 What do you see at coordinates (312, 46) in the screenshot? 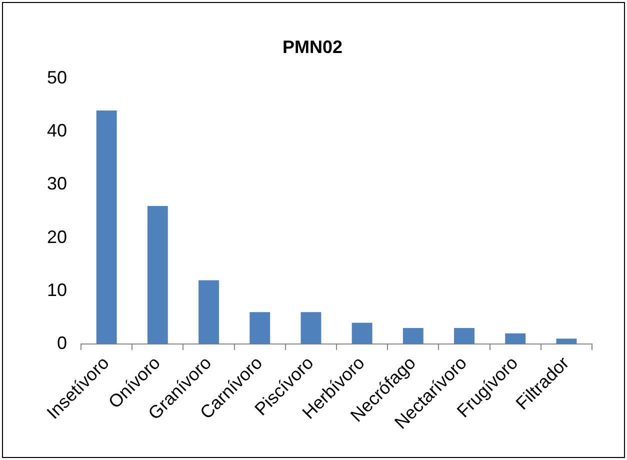
I see `chart-title: PMN02` at bounding box center [312, 46].